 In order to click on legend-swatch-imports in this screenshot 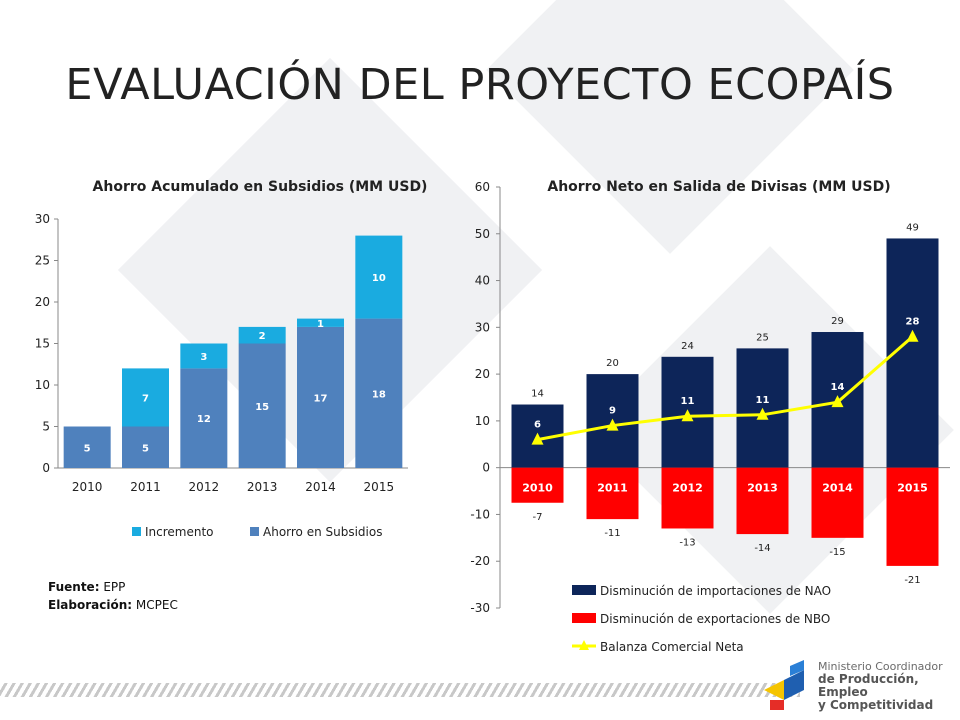, I will do `click(584, 590)`.